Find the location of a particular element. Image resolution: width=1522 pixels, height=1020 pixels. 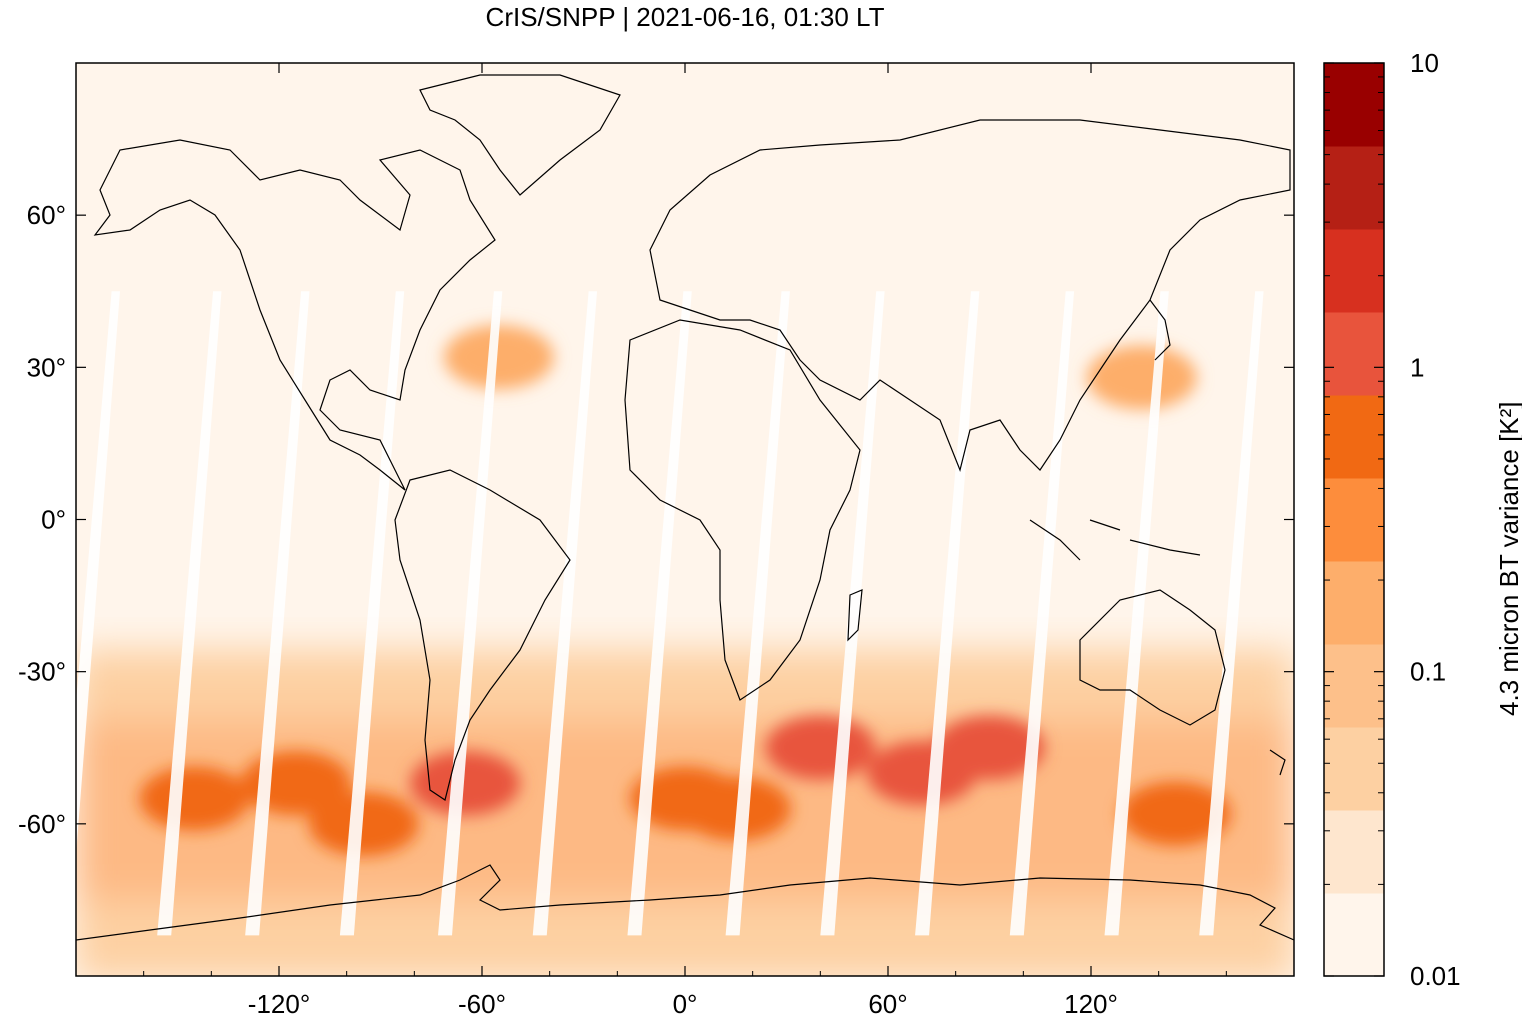

y-tick-label: 60° is located at coordinates (46, 215).